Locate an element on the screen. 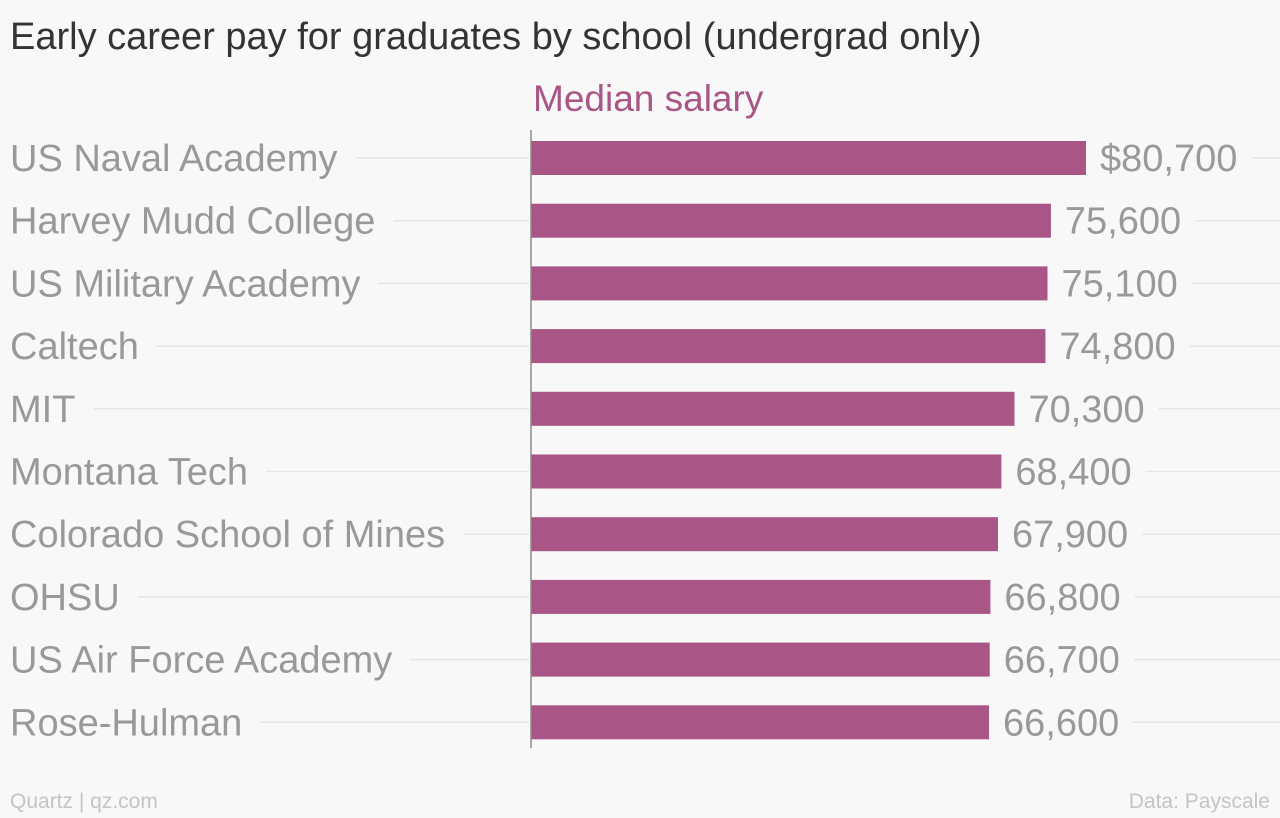  value-label: $80,700 is located at coordinates (1168, 159).